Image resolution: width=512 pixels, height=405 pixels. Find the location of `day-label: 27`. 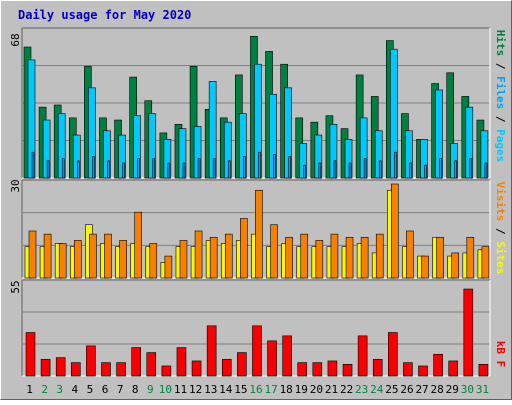

day-label: 27 is located at coordinates (421, 389).